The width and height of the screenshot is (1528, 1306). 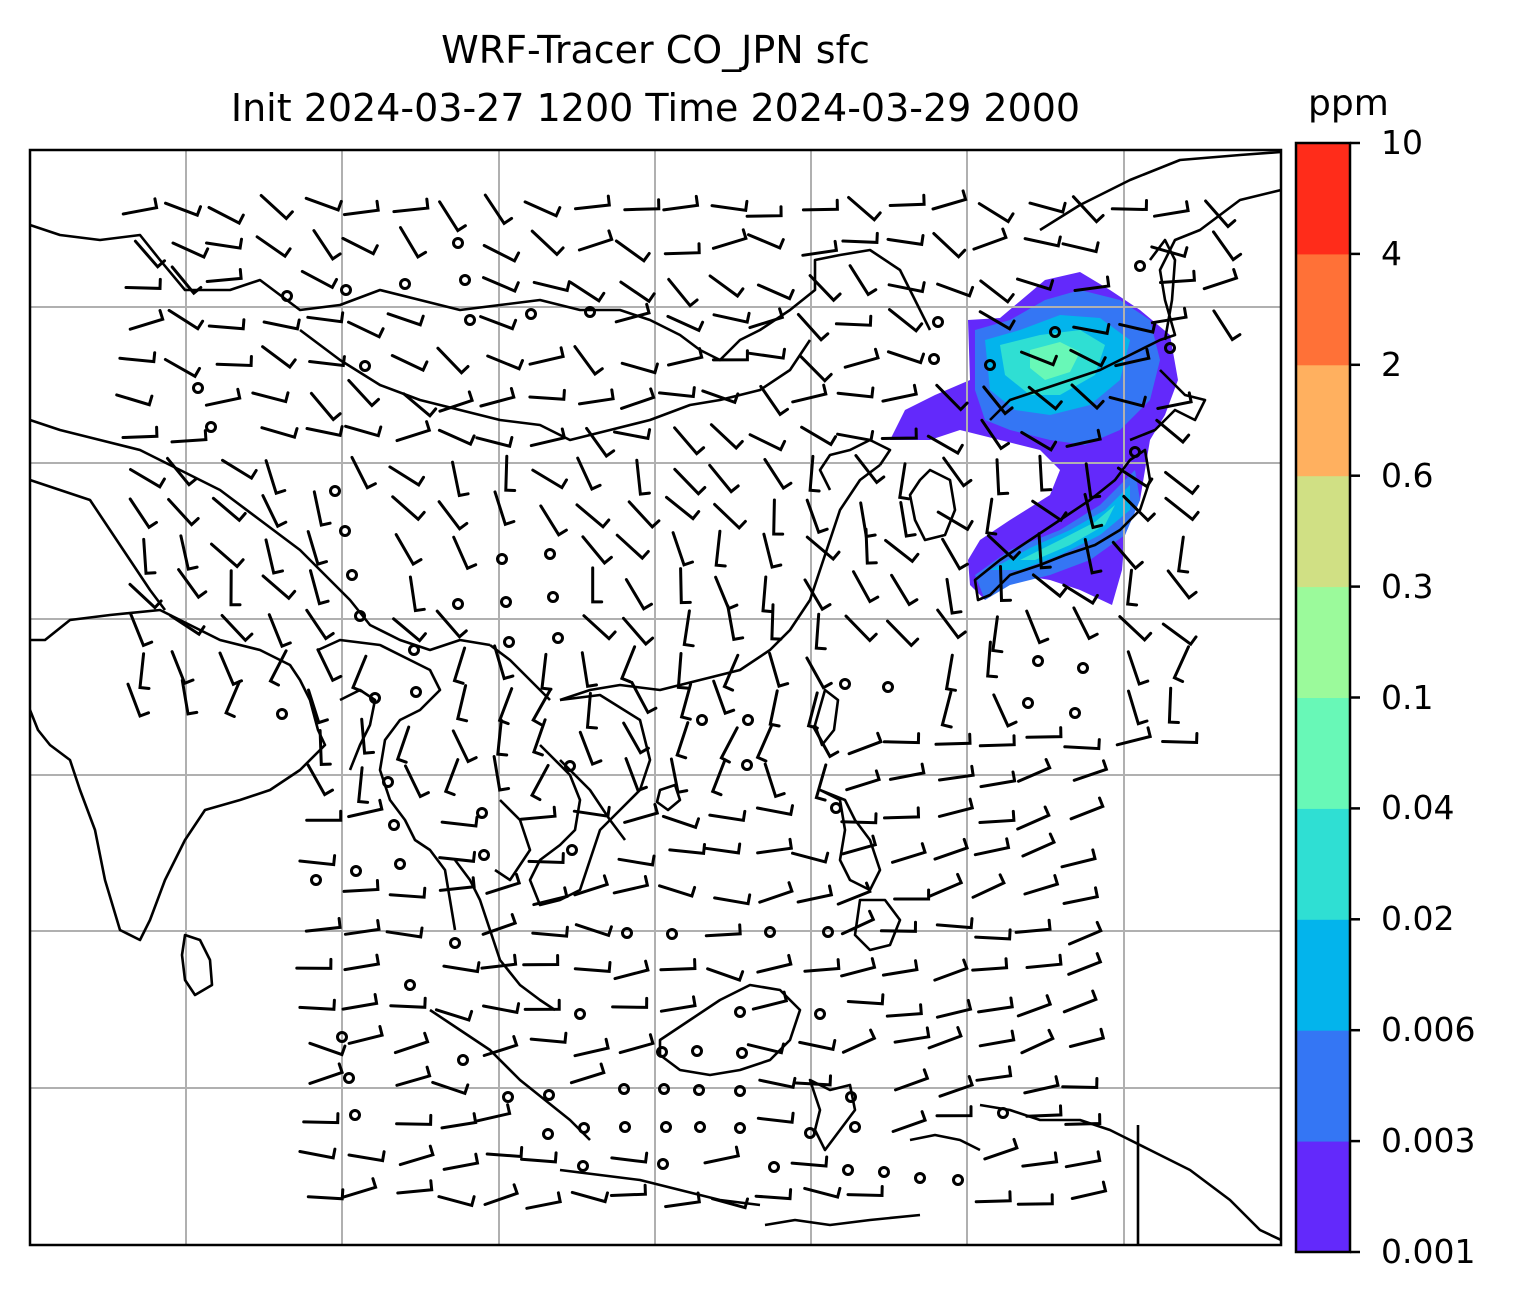 What do you see at coordinates (1323, 1197) in the screenshot?
I see `colorbar-segment` at bounding box center [1323, 1197].